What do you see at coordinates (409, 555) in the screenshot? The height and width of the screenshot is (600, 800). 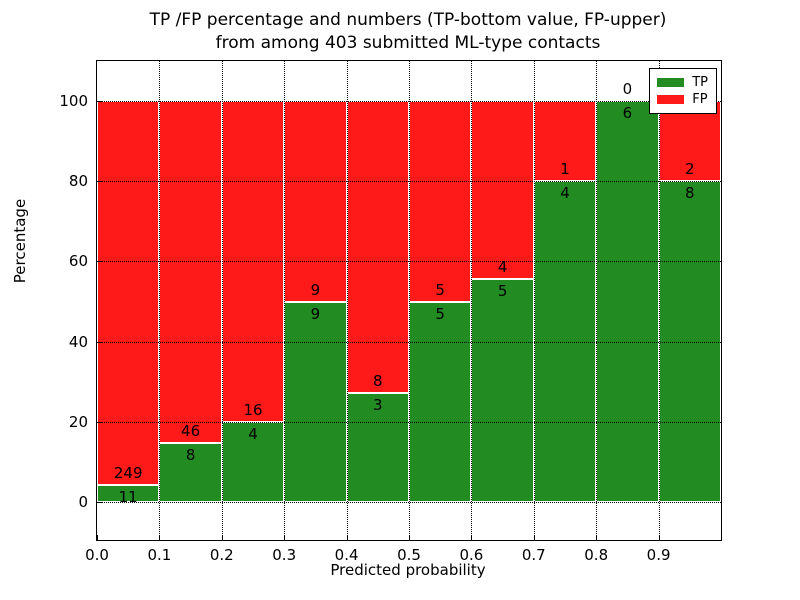 I see `x-tick-label: 0.5` at bounding box center [409, 555].